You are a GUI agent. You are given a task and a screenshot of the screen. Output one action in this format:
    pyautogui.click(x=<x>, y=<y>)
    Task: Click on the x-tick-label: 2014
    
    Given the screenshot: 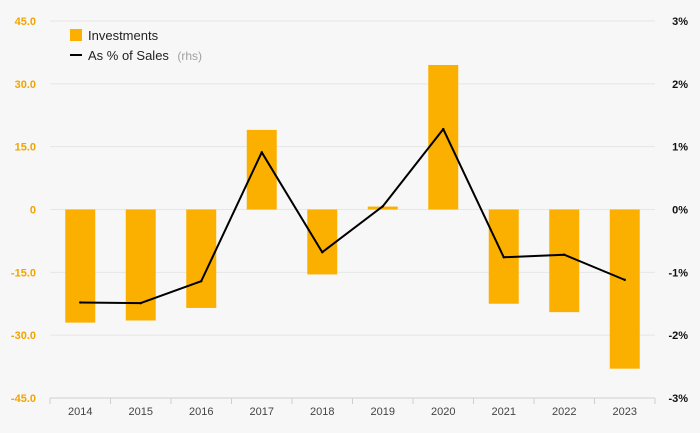 What is the action you would take?
    pyautogui.click(x=80, y=412)
    